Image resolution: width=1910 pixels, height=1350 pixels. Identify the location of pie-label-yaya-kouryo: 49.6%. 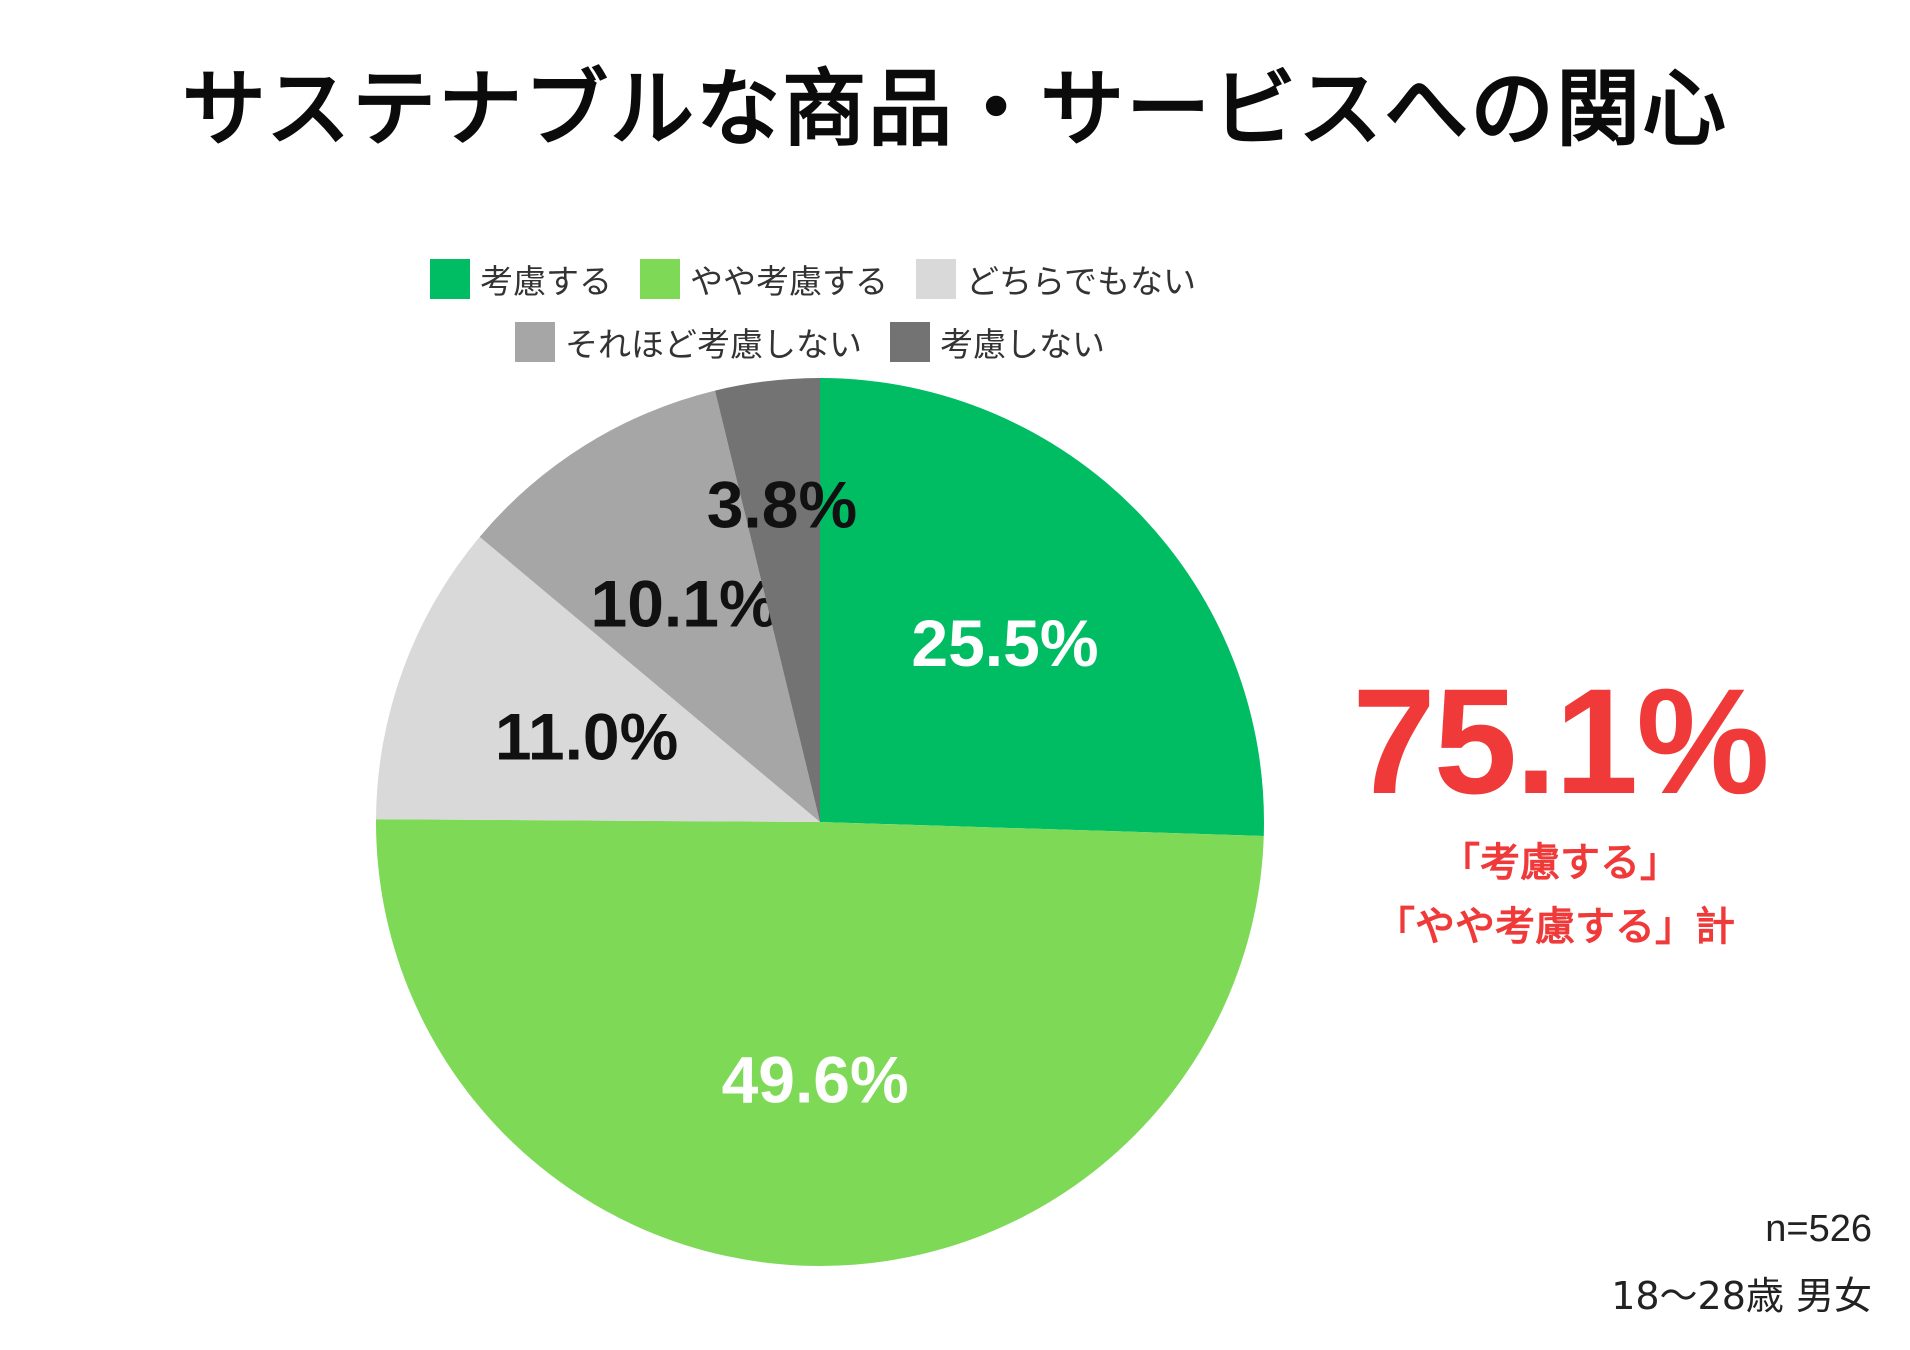
(815, 1079).